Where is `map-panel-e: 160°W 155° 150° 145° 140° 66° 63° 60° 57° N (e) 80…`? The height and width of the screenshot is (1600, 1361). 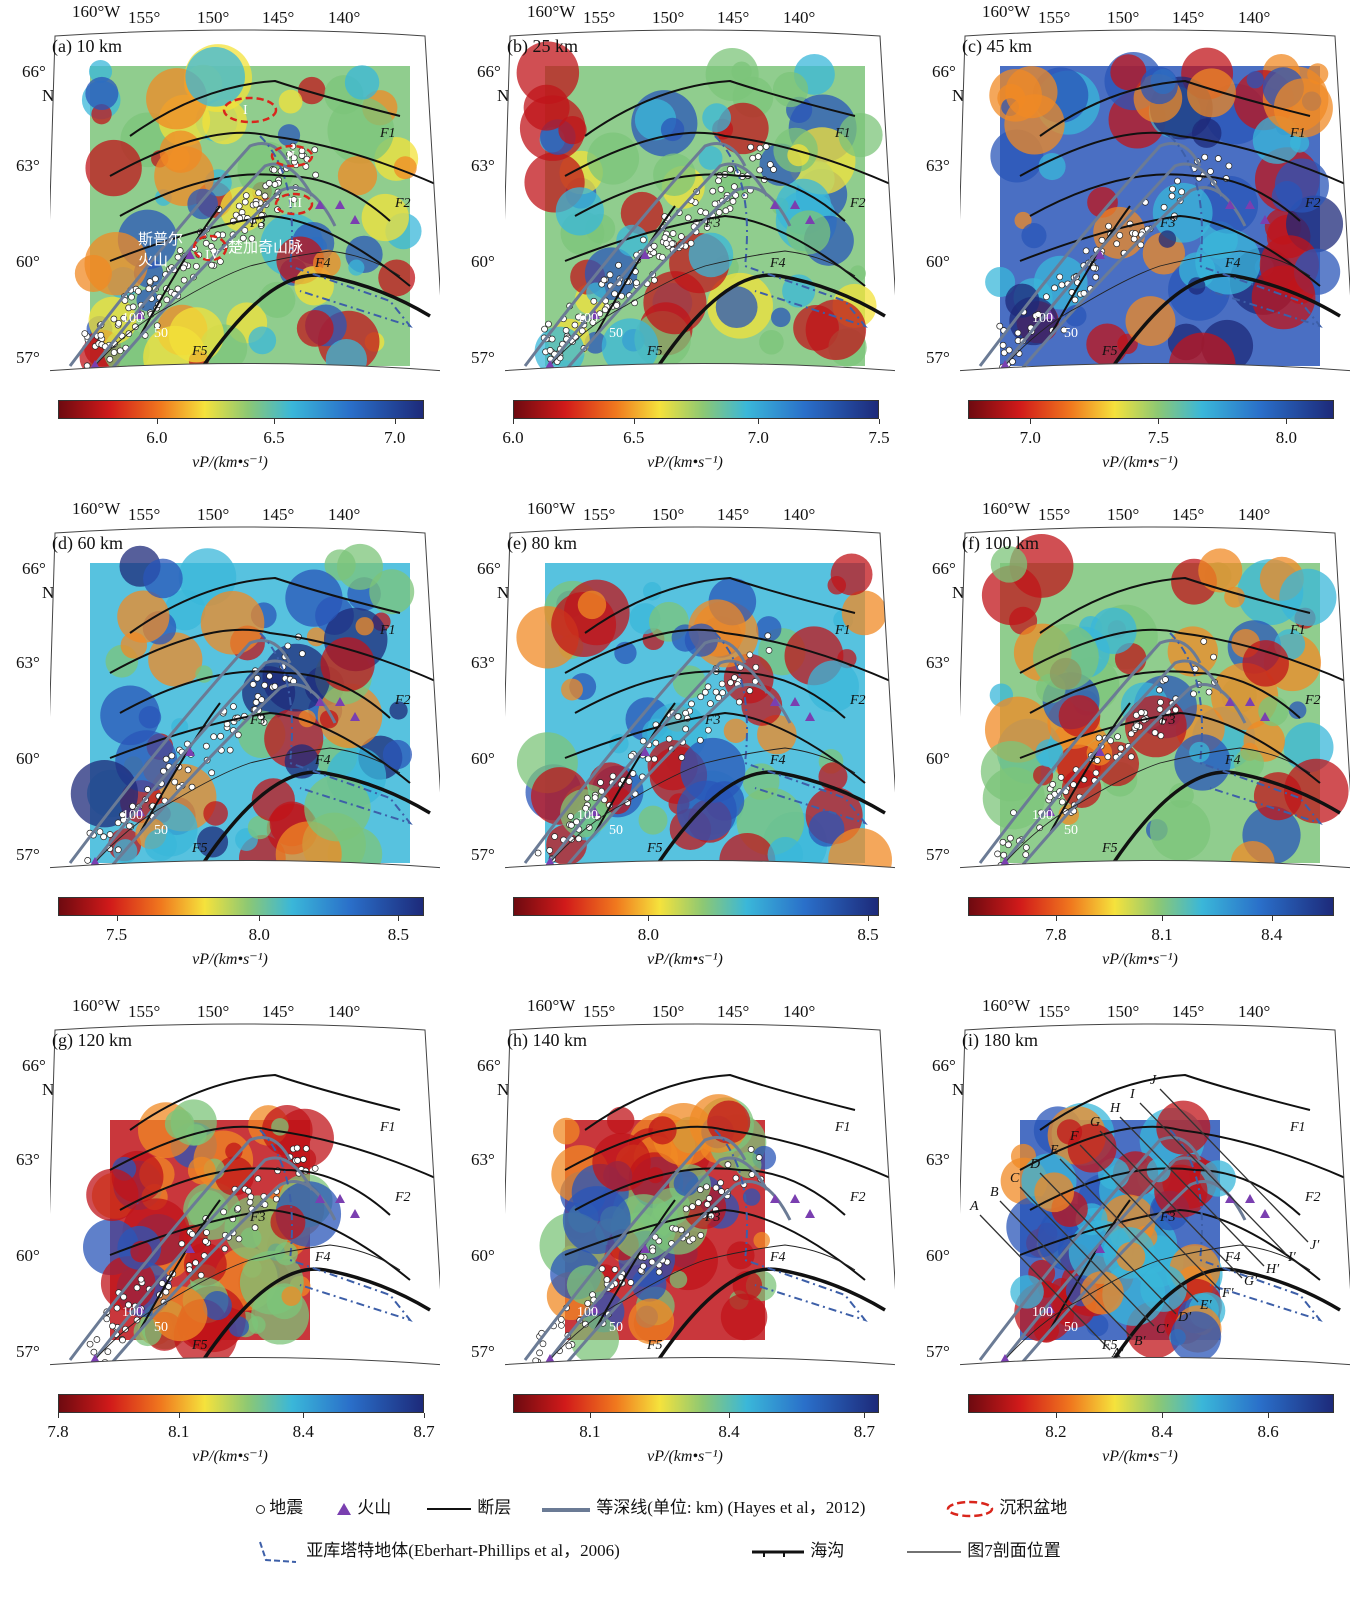
map-panel-e: 160°W 155° 150° 145° 140° 66° 63° 60° 57° N (e) 80… is located at coordinates (685, 742).